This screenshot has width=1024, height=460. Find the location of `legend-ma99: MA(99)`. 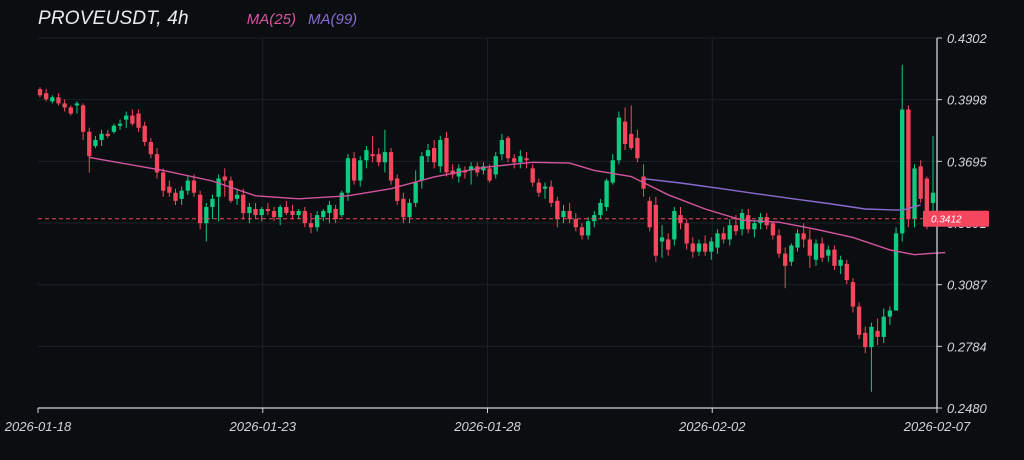

legend-ma99: MA(99) is located at coordinates (332, 19).